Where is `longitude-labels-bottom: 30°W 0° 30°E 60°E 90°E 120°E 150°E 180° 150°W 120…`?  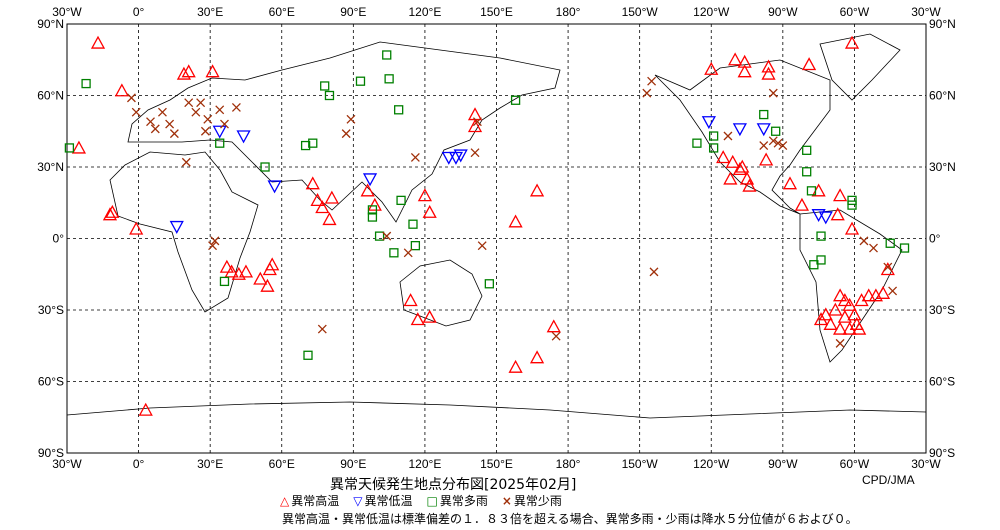 longitude-labels-bottom: 30°W 0° 30°E 60°E 90°E 120°E 150°E 180° 150°W 120… is located at coordinates (496, 464).